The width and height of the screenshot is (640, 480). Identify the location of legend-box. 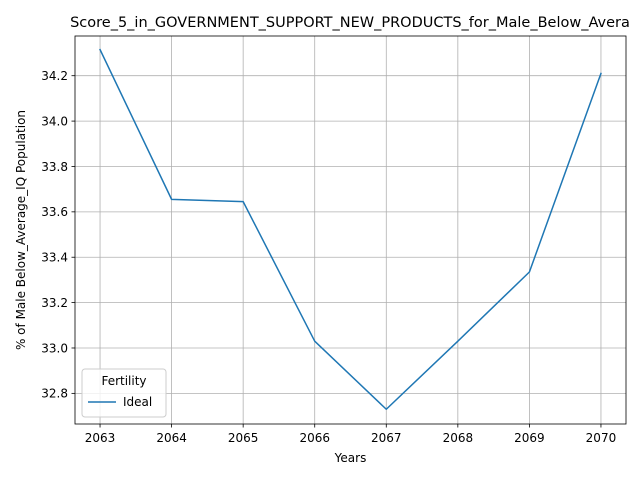
(124, 393).